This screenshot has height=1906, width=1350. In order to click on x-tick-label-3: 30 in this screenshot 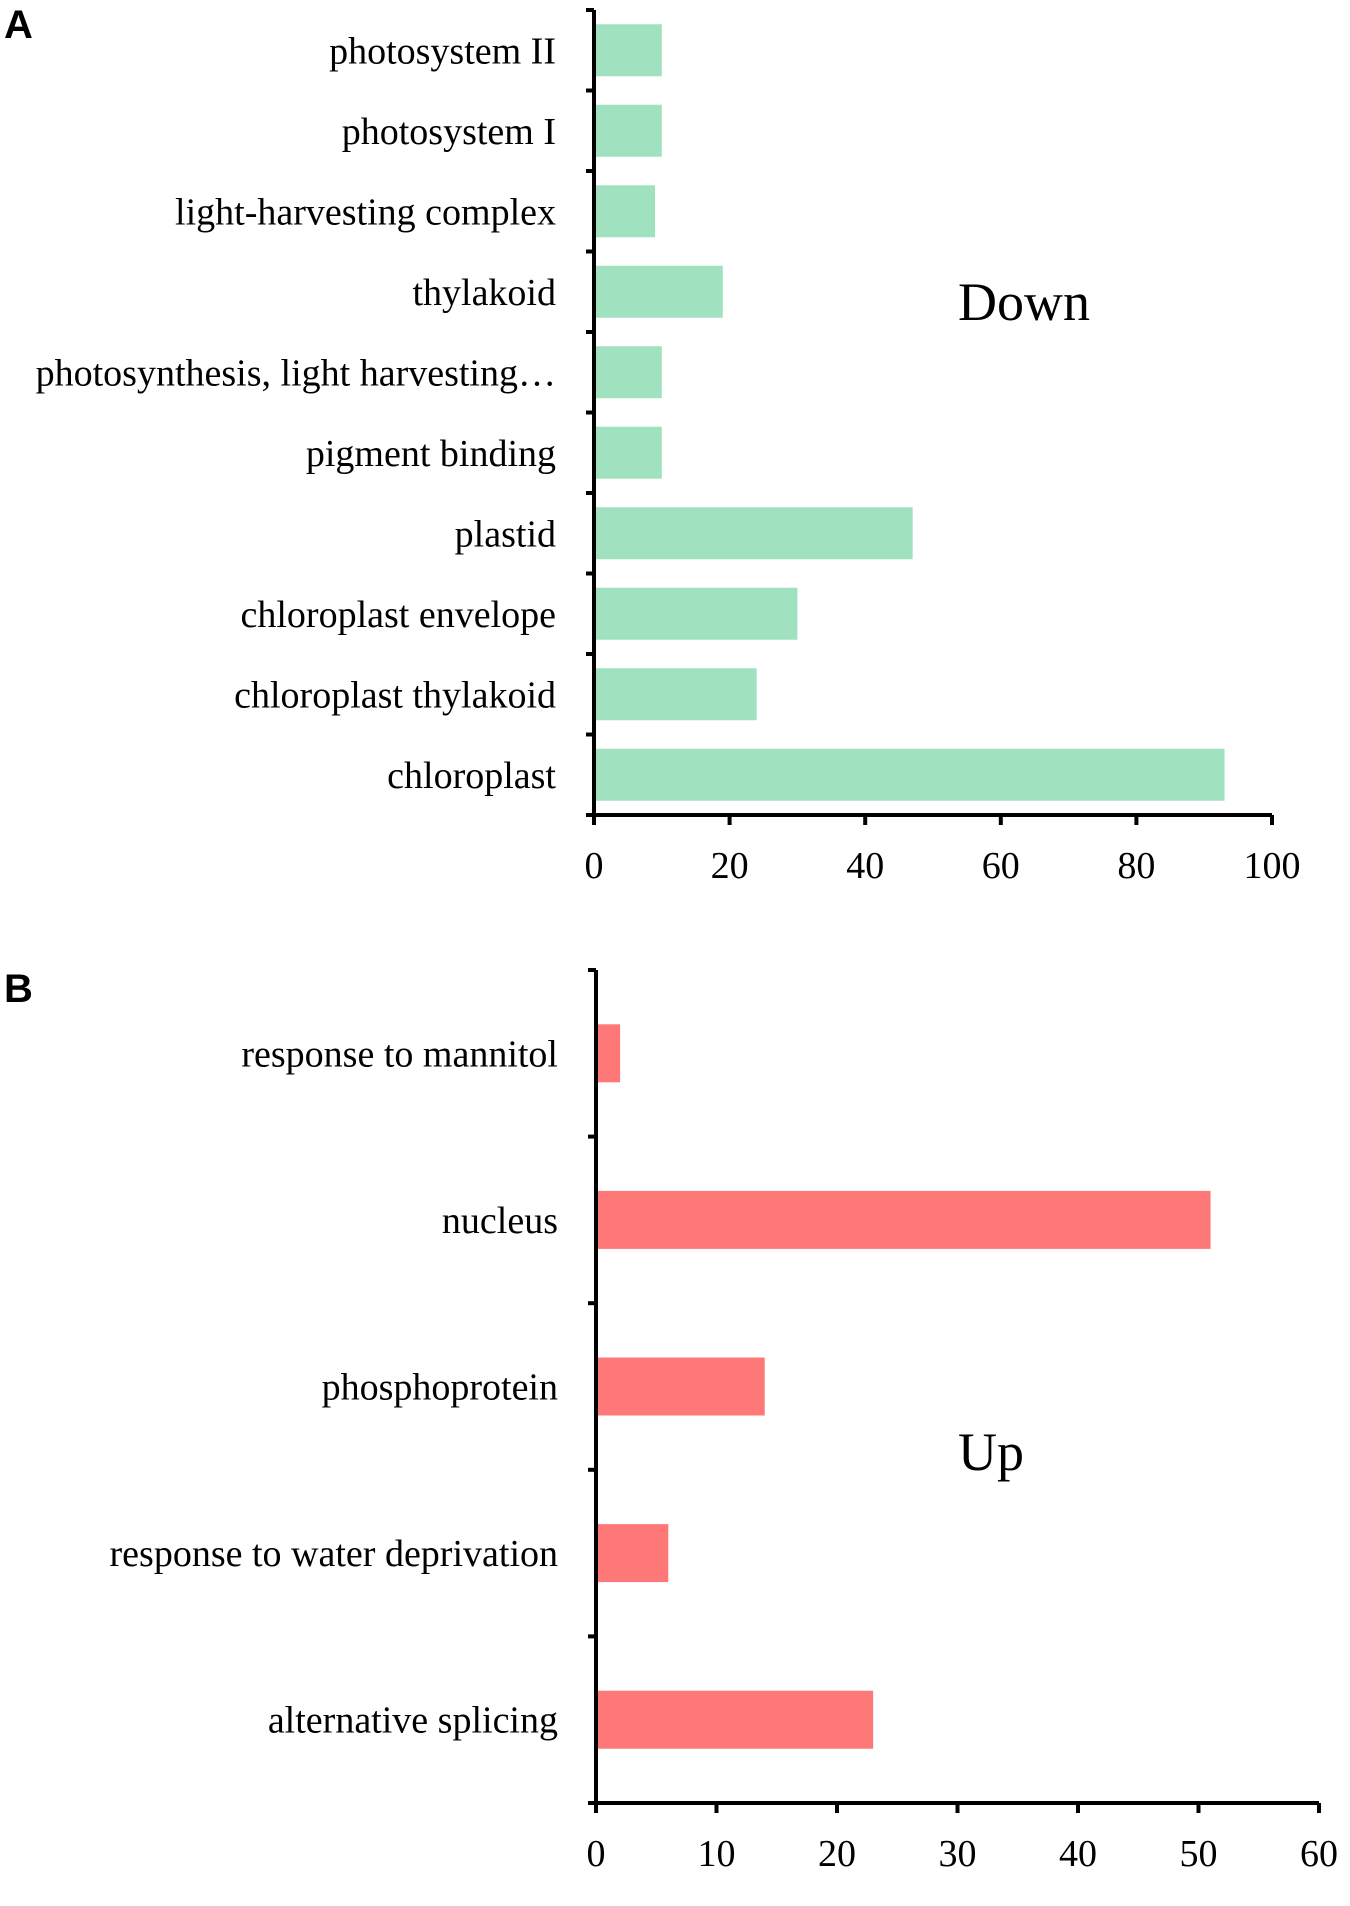, I will do `click(958, 1854)`.